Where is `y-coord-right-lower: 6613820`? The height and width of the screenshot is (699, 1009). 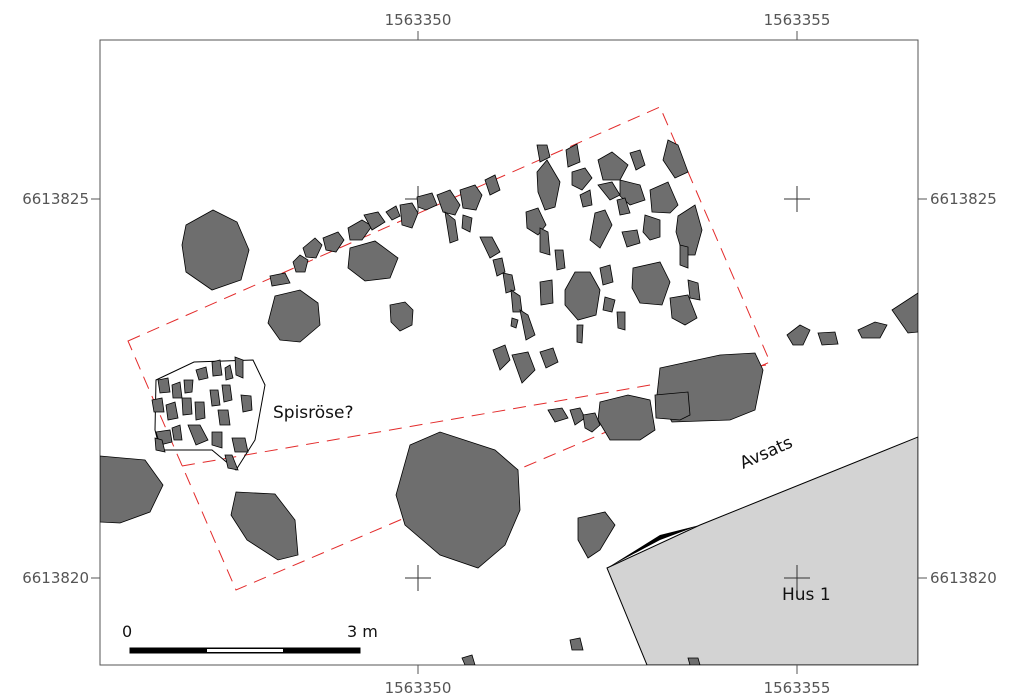 y-coord-right-lower: 6613820 is located at coordinates (963, 578).